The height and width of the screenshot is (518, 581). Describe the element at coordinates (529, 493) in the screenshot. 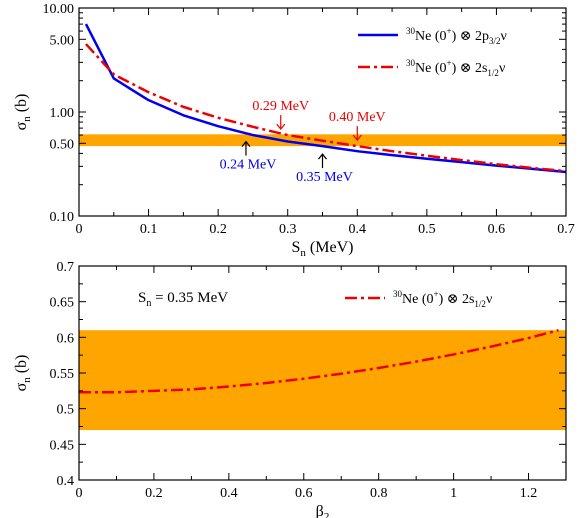

I see `bottom-panel-x-tick-label: 1.2` at that location.